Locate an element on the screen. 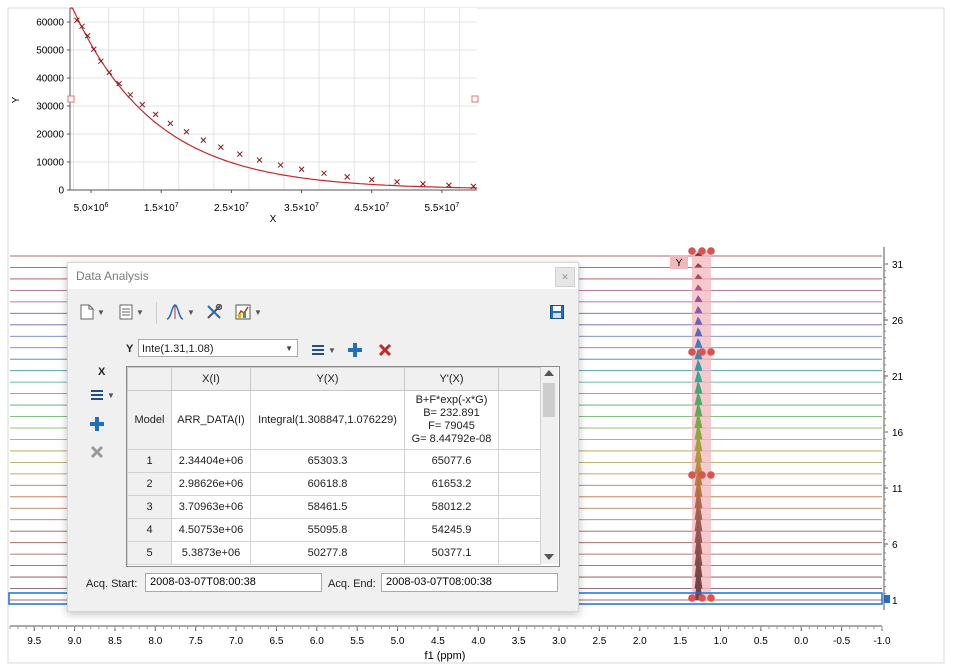 The height and width of the screenshot is (671, 955). integral-region-label: Y is located at coordinates (679, 263).